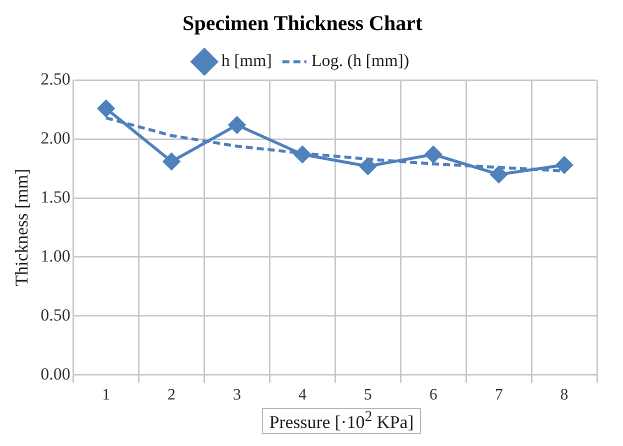 This screenshot has width=623, height=446. Describe the element at coordinates (433, 395) in the screenshot. I see `x-tick-label: 6` at that location.